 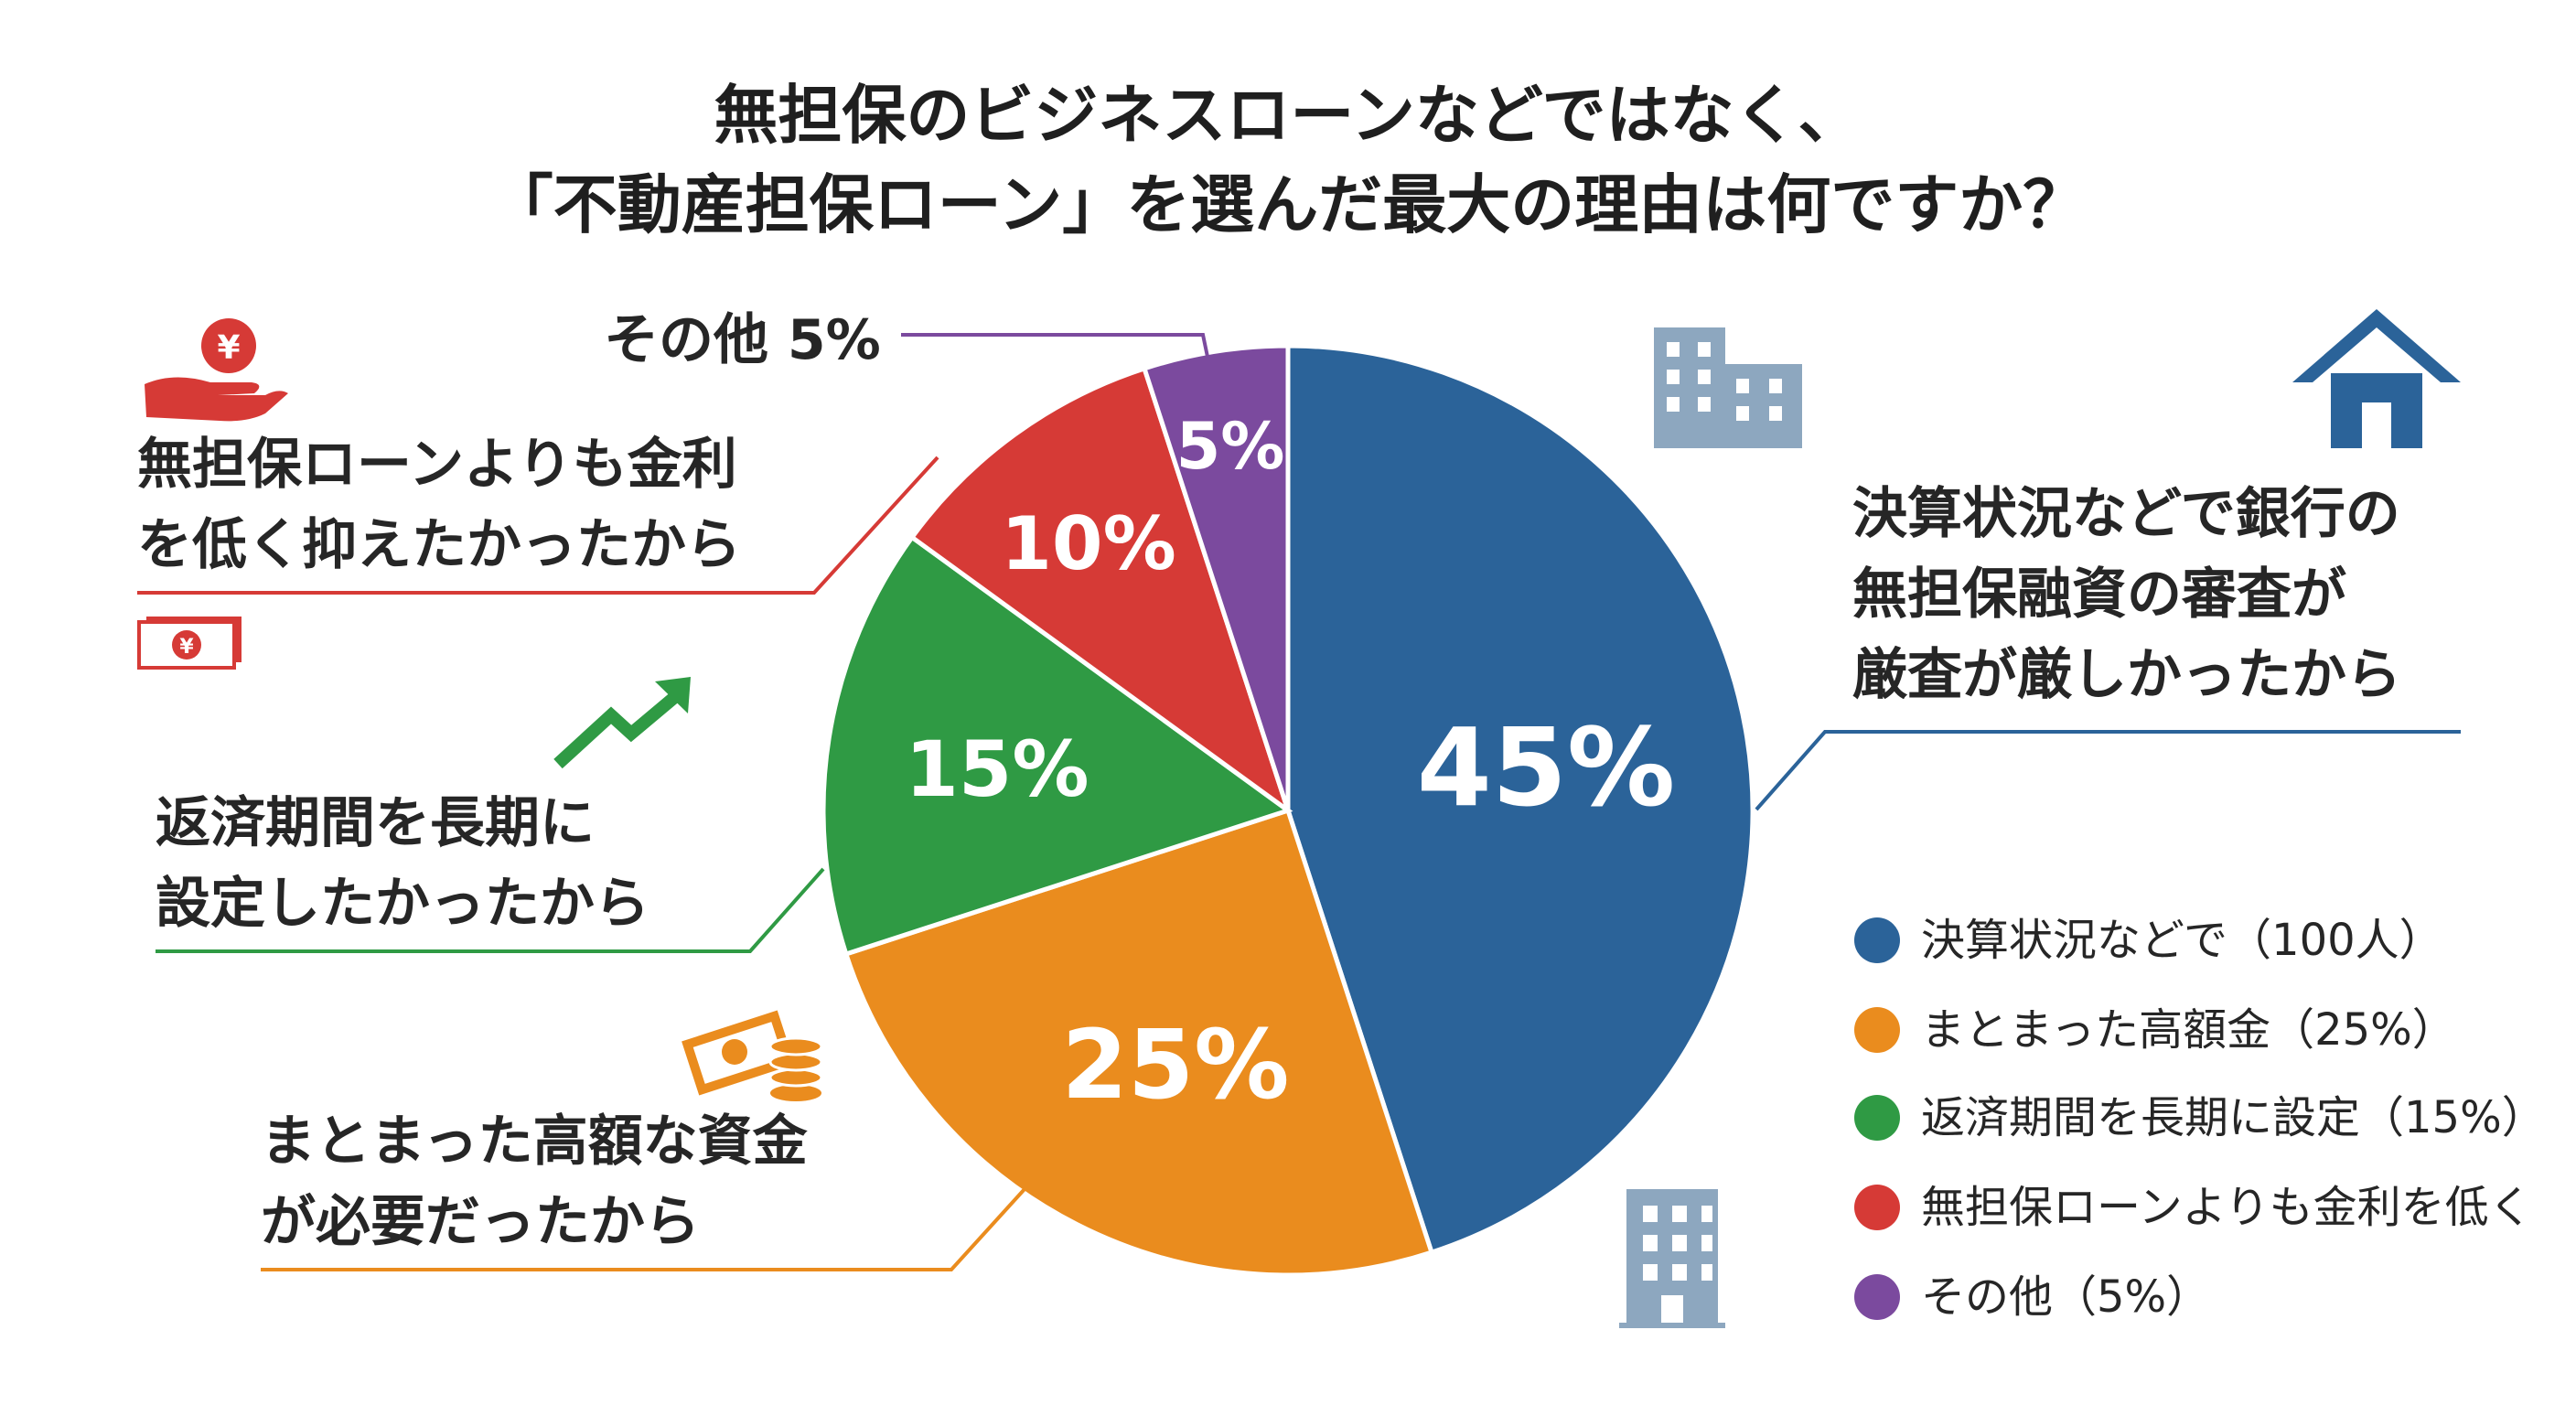 I want to click on leader-line-low-rate, so click(x=538, y=526).